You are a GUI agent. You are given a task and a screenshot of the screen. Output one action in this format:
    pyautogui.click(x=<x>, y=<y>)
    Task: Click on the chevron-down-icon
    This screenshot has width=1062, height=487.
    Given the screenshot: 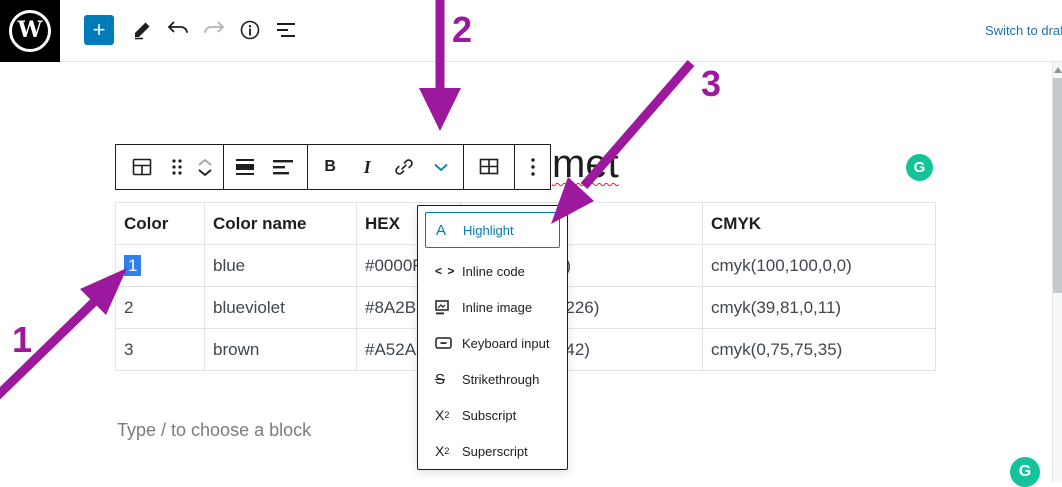 What is the action you would take?
    pyautogui.click(x=441, y=167)
    